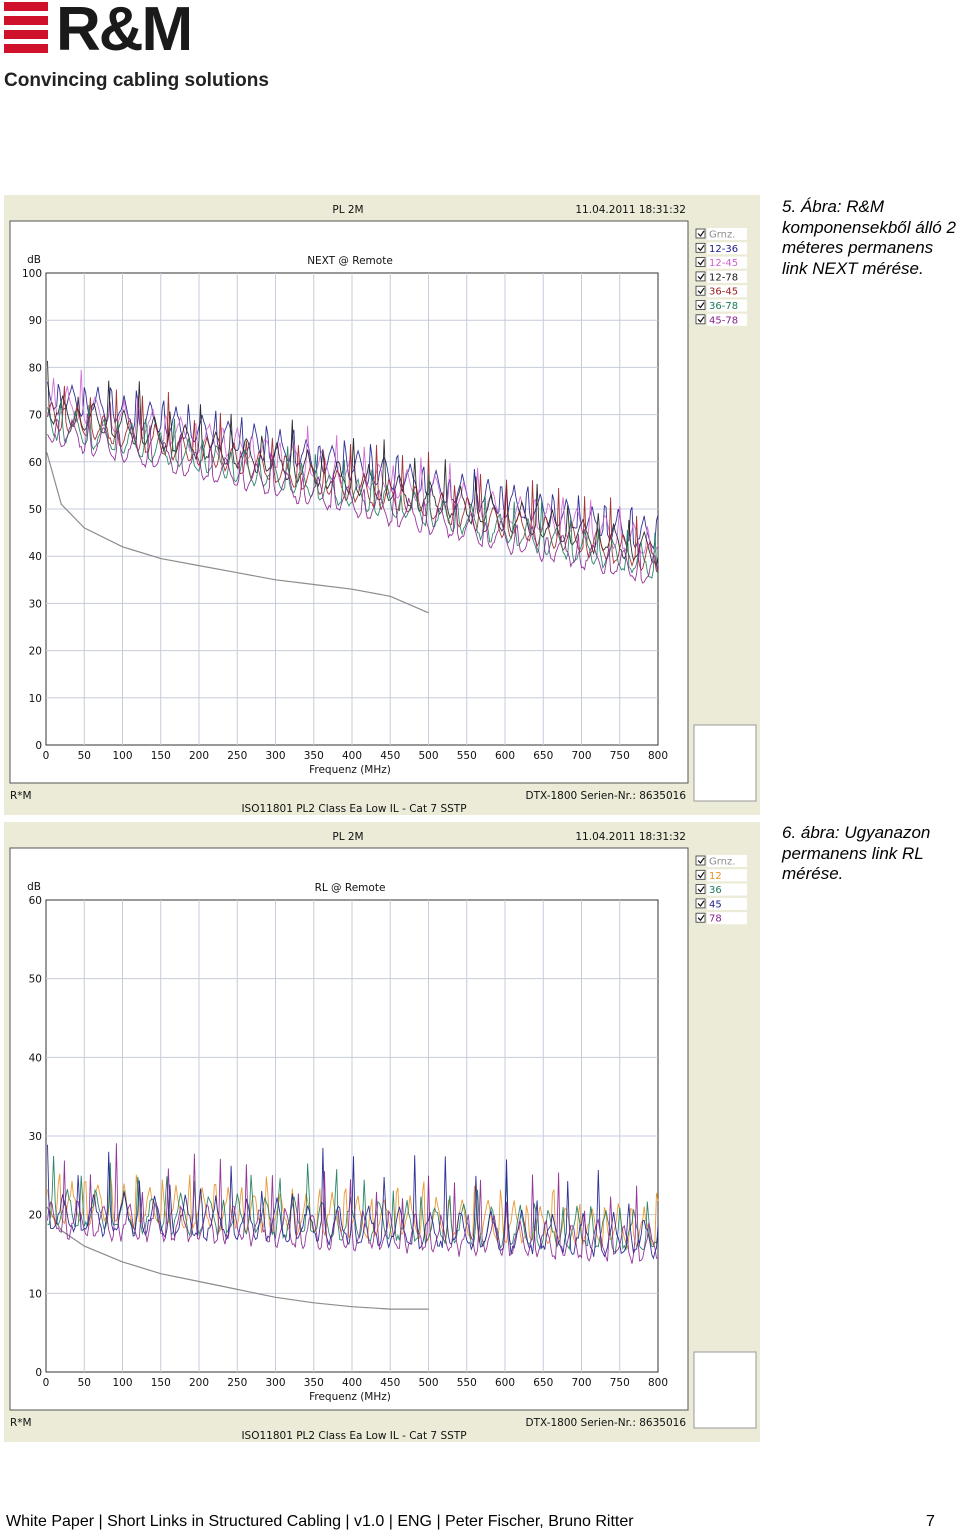  I want to click on chart-footer-device: DTX-1800 Serien-Nr.: 8635016, so click(606, 1423).